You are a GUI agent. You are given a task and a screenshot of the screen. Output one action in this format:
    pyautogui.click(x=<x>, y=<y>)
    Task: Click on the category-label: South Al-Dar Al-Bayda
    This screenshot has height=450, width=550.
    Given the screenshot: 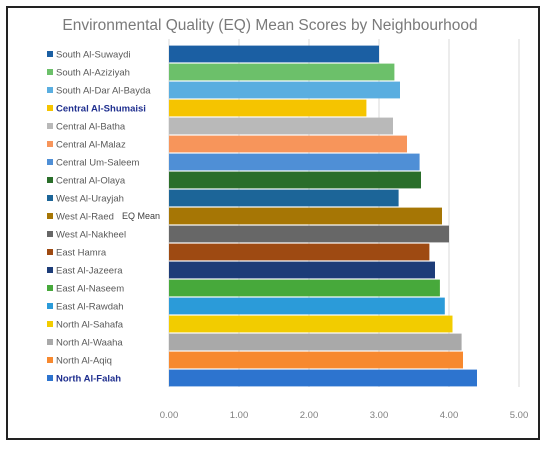 What is the action you would take?
    pyautogui.click(x=103, y=90)
    